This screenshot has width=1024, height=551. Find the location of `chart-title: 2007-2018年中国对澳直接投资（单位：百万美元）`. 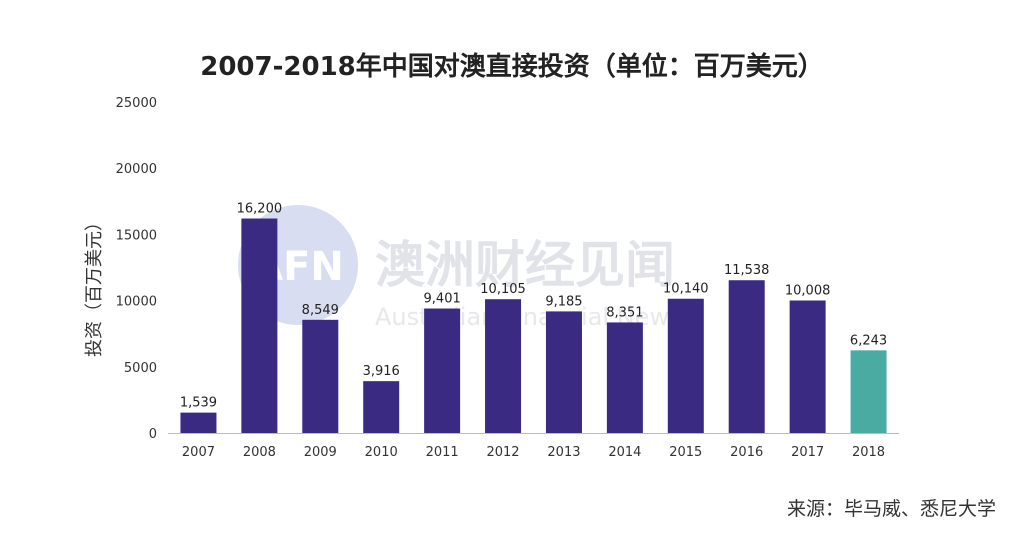

chart-title: 2007-2018年中国对澳直接投资（单位：百万美元） is located at coordinates (512, 67).